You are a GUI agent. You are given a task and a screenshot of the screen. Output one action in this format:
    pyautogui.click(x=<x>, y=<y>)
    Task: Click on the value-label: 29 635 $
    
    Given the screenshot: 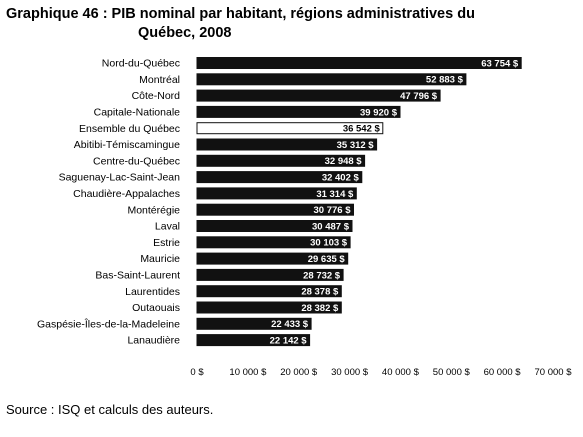 What is the action you would take?
    pyautogui.click(x=327, y=259)
    